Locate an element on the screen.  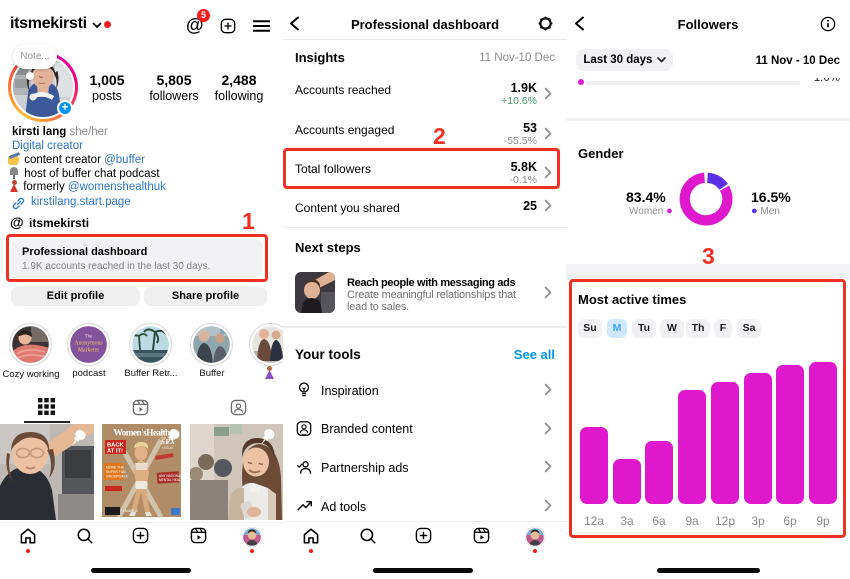
svg-text: The is located at coordinates (89, 337).